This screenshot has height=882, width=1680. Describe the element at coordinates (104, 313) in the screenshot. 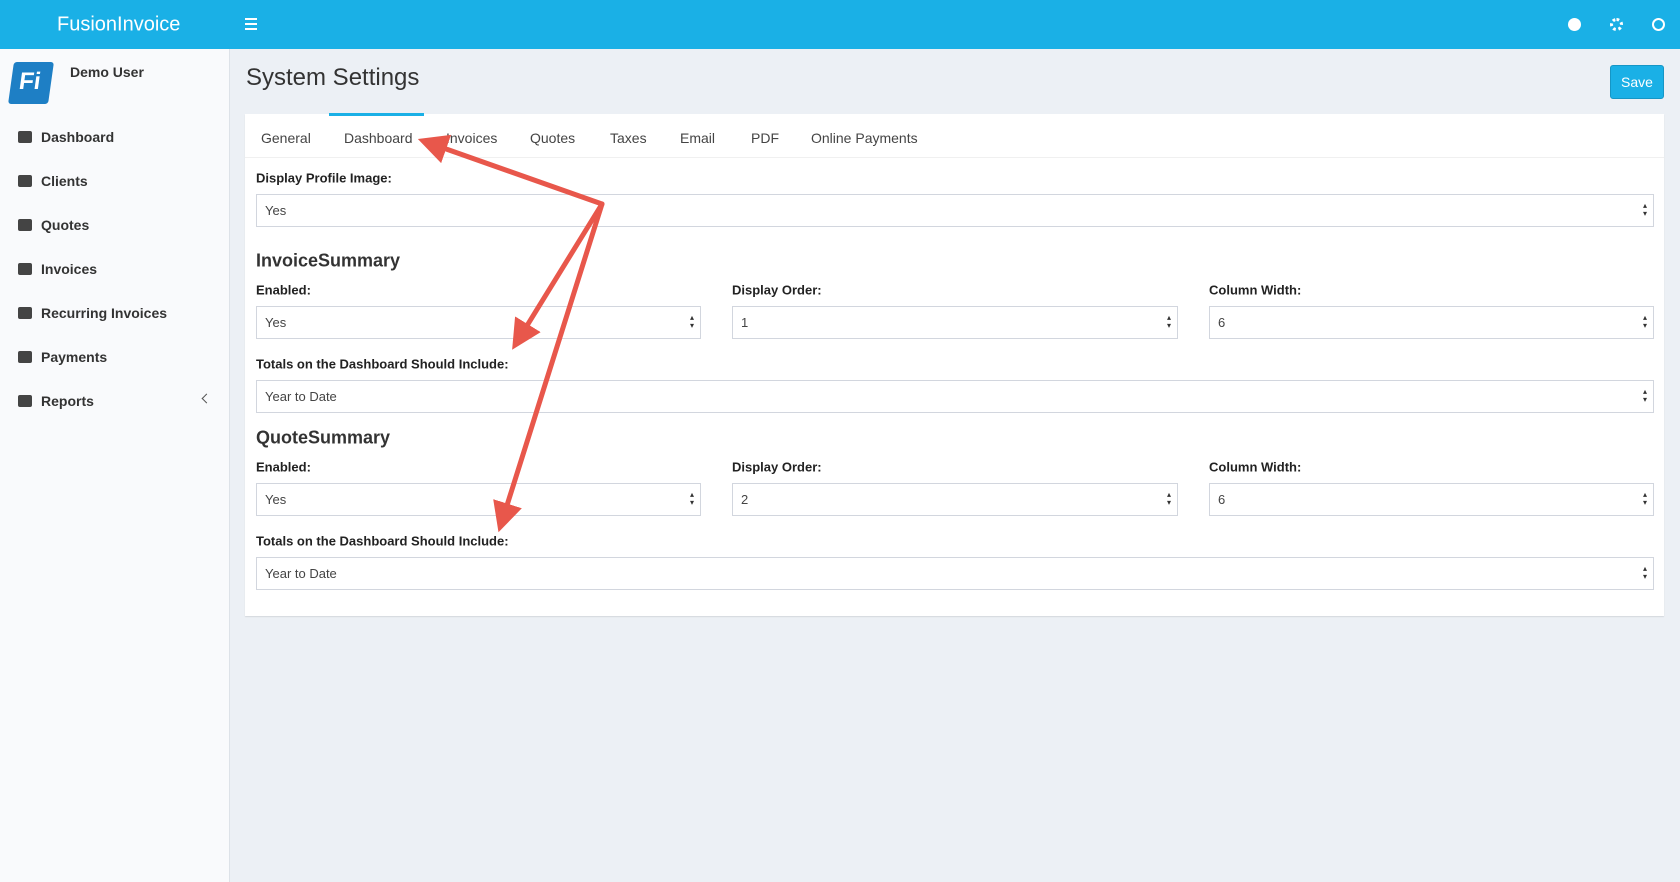

I see `nav-item: Recurring Invoices` at that location.